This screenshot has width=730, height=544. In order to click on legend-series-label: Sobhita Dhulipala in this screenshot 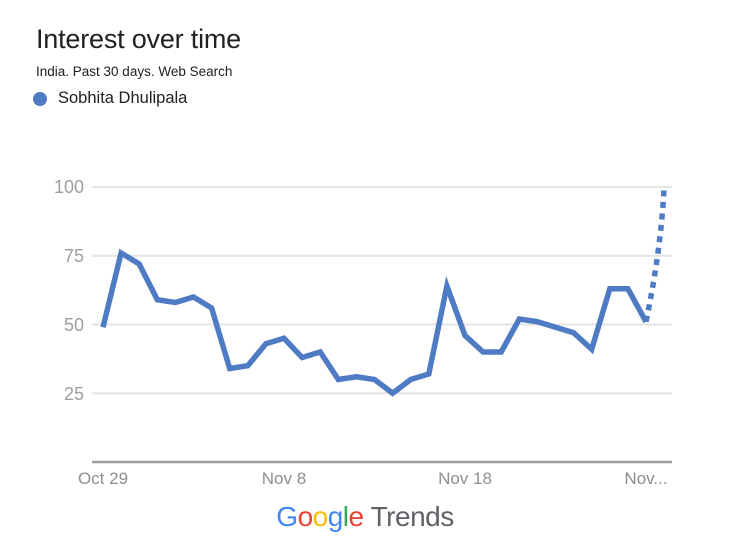, I will do `click(123, 98)`.